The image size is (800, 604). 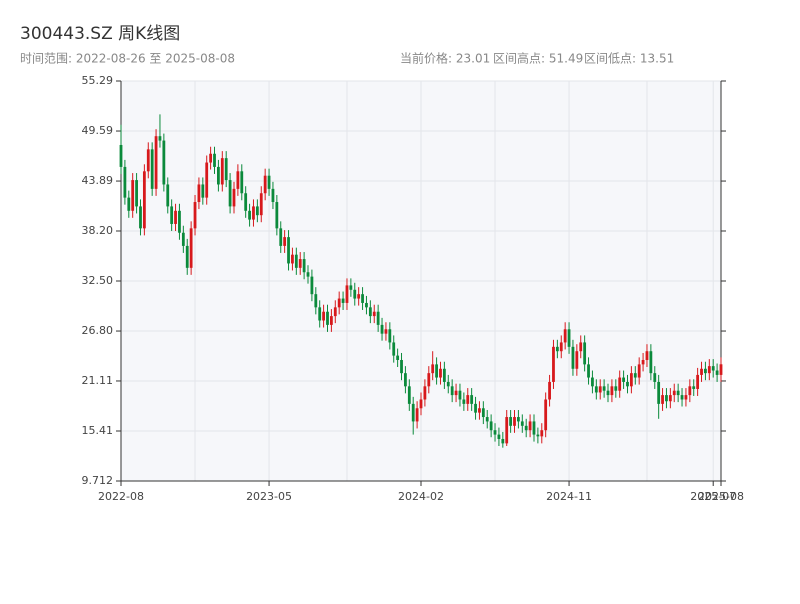 What do you see at coordinates (100, 34) in the screenshot?
I see `chart-title: 300443.SZ 周K线图` at bounding box center [100, 34].